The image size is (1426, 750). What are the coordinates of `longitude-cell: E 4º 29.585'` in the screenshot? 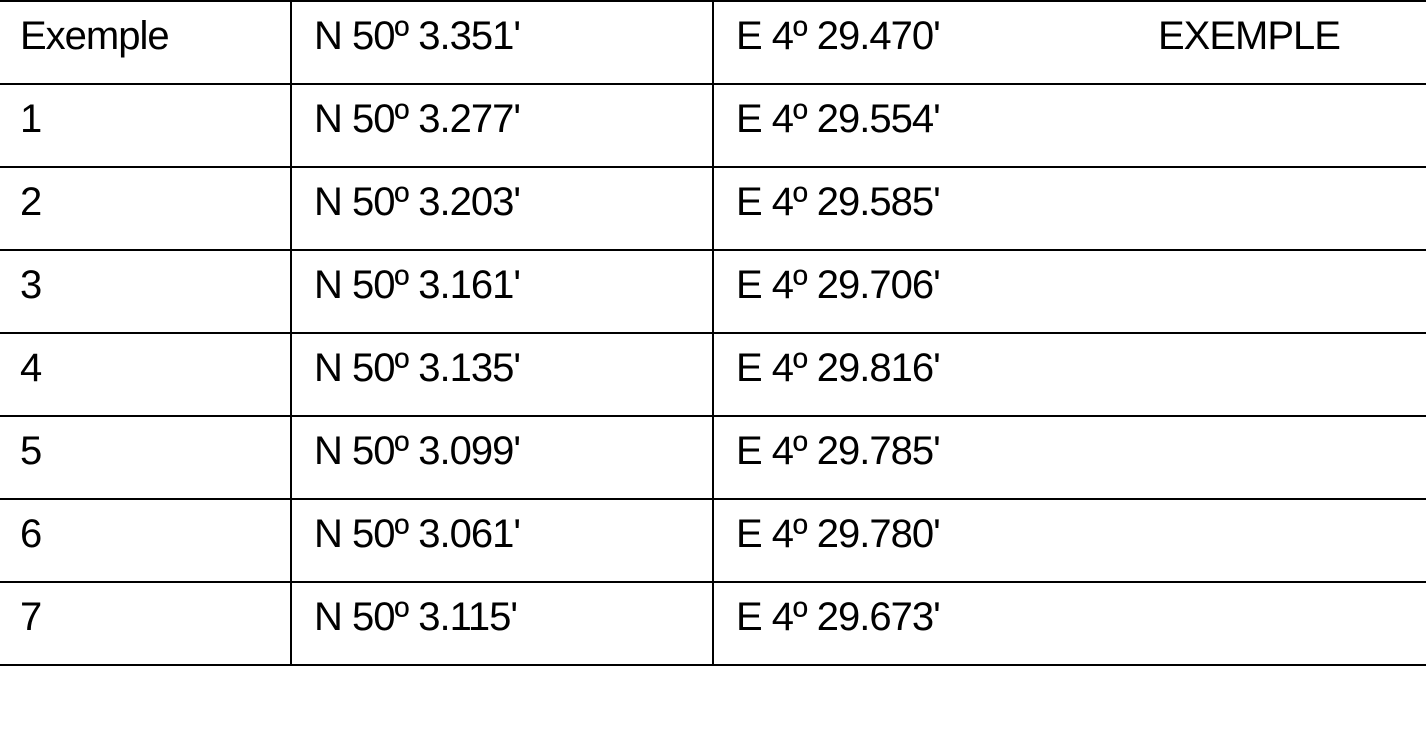 It's located at (1069, 208).